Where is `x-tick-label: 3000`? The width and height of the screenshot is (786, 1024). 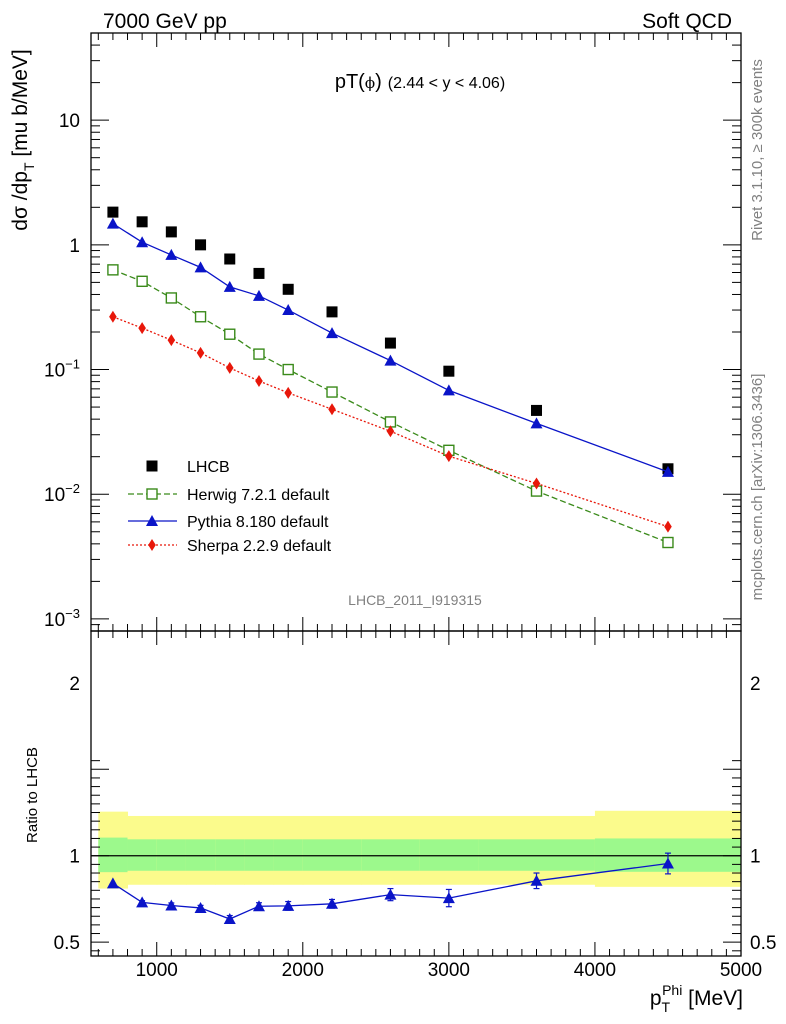
x-tick-label: 3000 is located at coordinates (449, 970).